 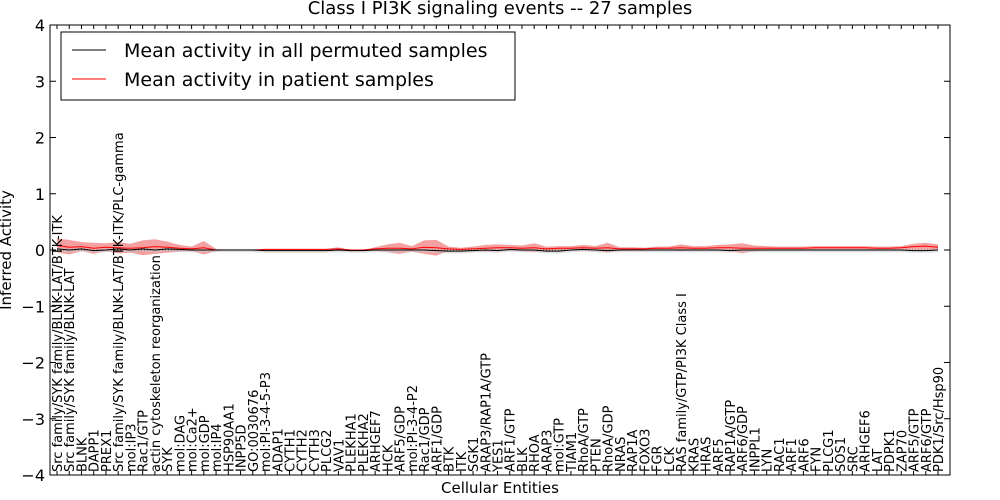 I want to click on legend-frame, so click(x=288, y=66).